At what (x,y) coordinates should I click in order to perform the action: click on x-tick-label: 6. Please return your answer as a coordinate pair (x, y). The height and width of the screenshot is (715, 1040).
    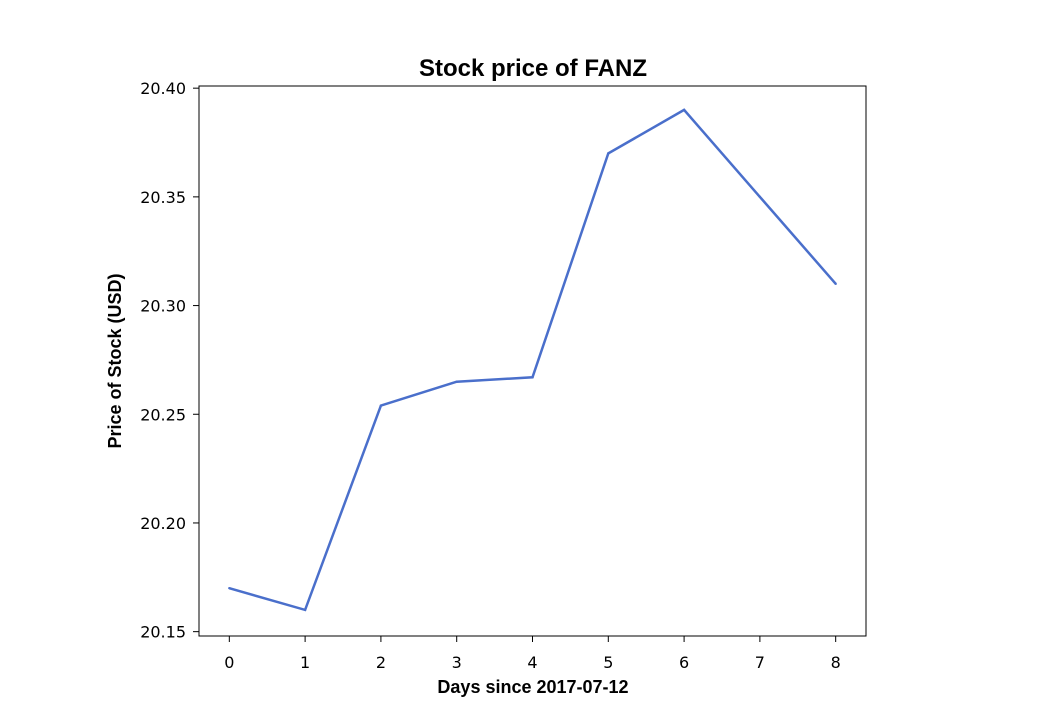
    Looking at the image, I should click on (684, 662).